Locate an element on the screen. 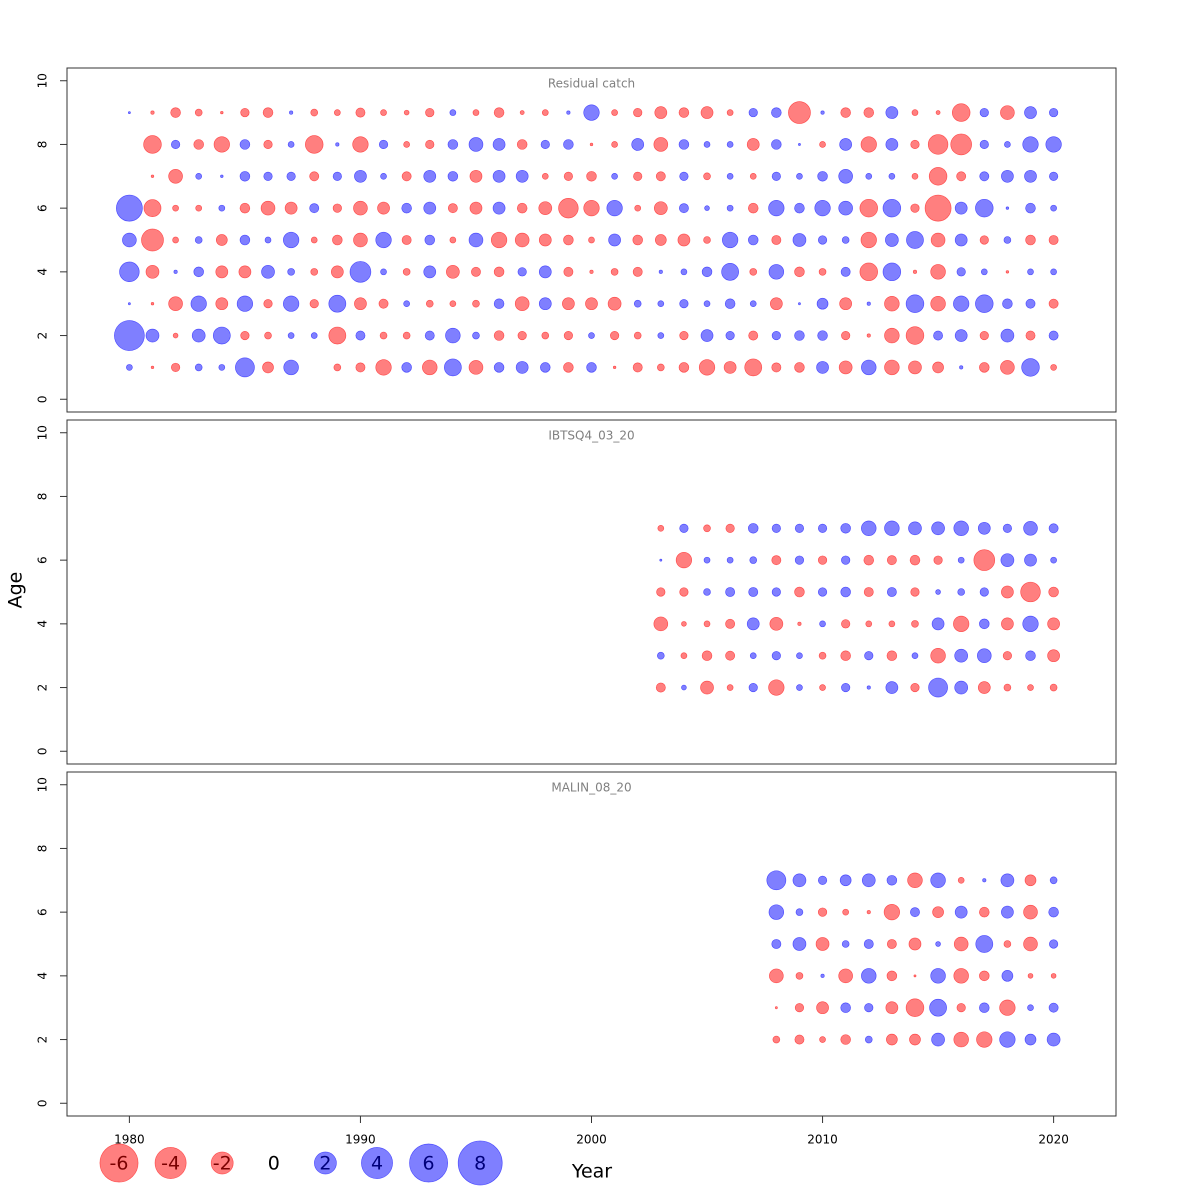 Image resolution: width=1200 pixels, height=1200 pixels. x-tick-label: 2020 is located at coordinates (1053, 1140).